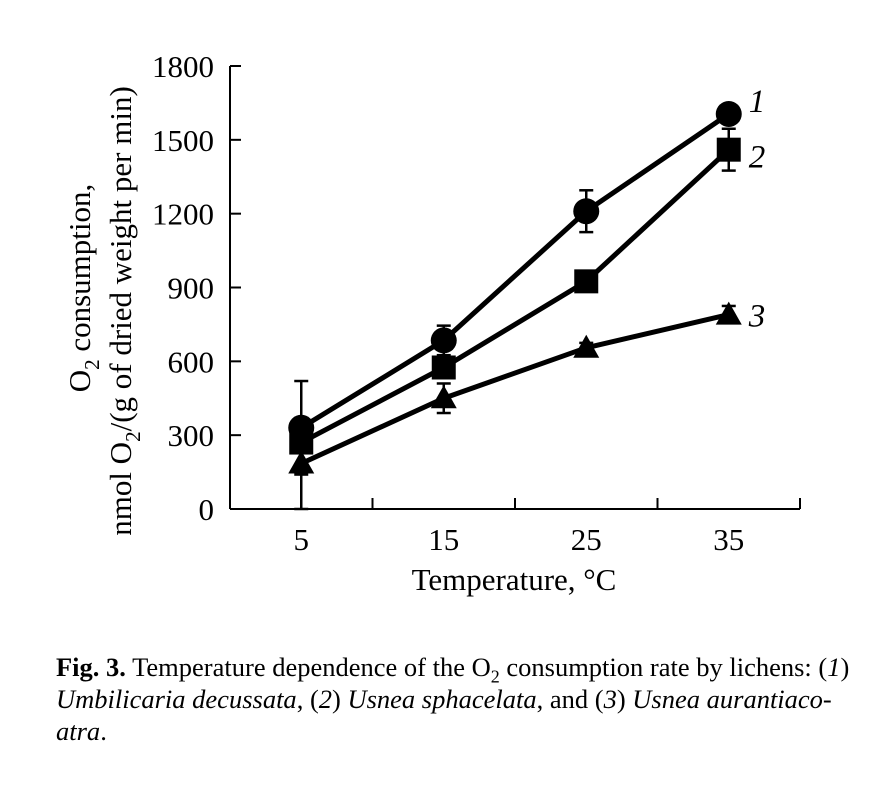 This screenshot has width=876, height=788. Describe the element at coordinates (757, 102) in the screenshot. I see `series-label-1: 1` at that location.